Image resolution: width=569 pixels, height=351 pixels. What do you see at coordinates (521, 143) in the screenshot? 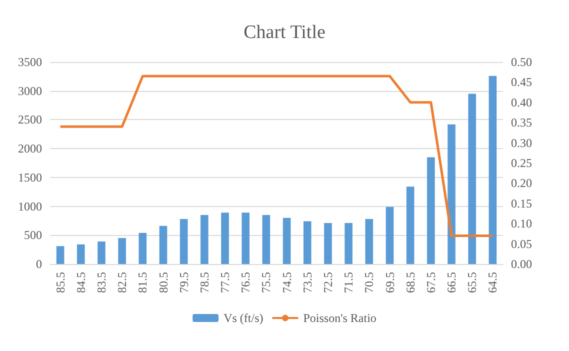
I see `y2-tick-label: 0.30` at bounding box center [521, 143].